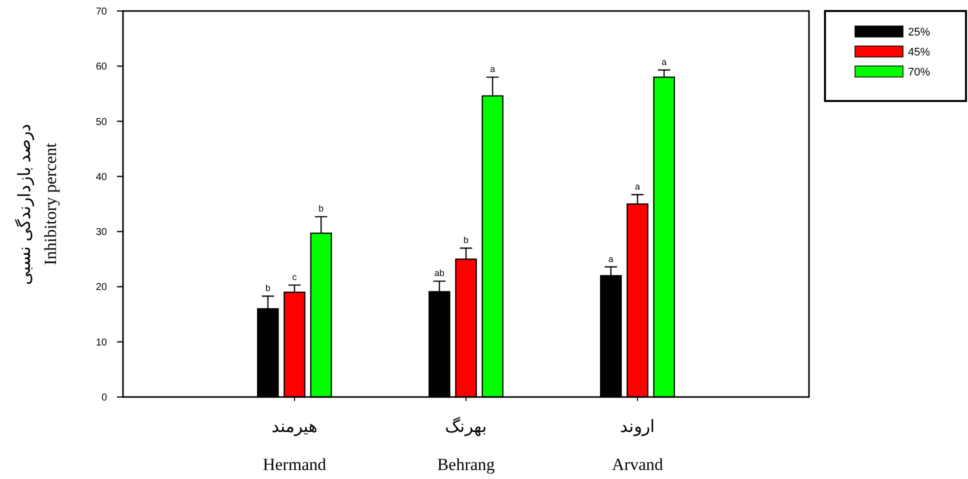  I want to click on legend-label: 45%, so click(919, 52).